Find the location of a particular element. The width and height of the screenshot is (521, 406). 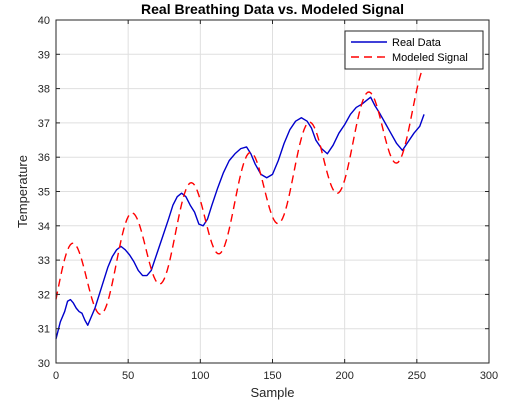

y-tick-label: 40 is located at coordinates (44, 21).